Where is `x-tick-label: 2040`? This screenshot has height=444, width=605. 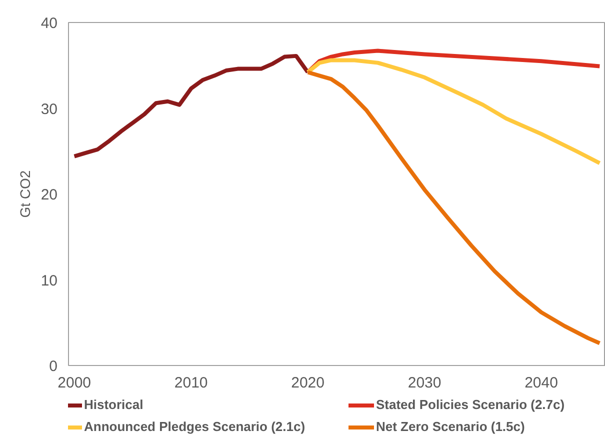
x-tick-label: 2040 is located at coordinates (541, 383).